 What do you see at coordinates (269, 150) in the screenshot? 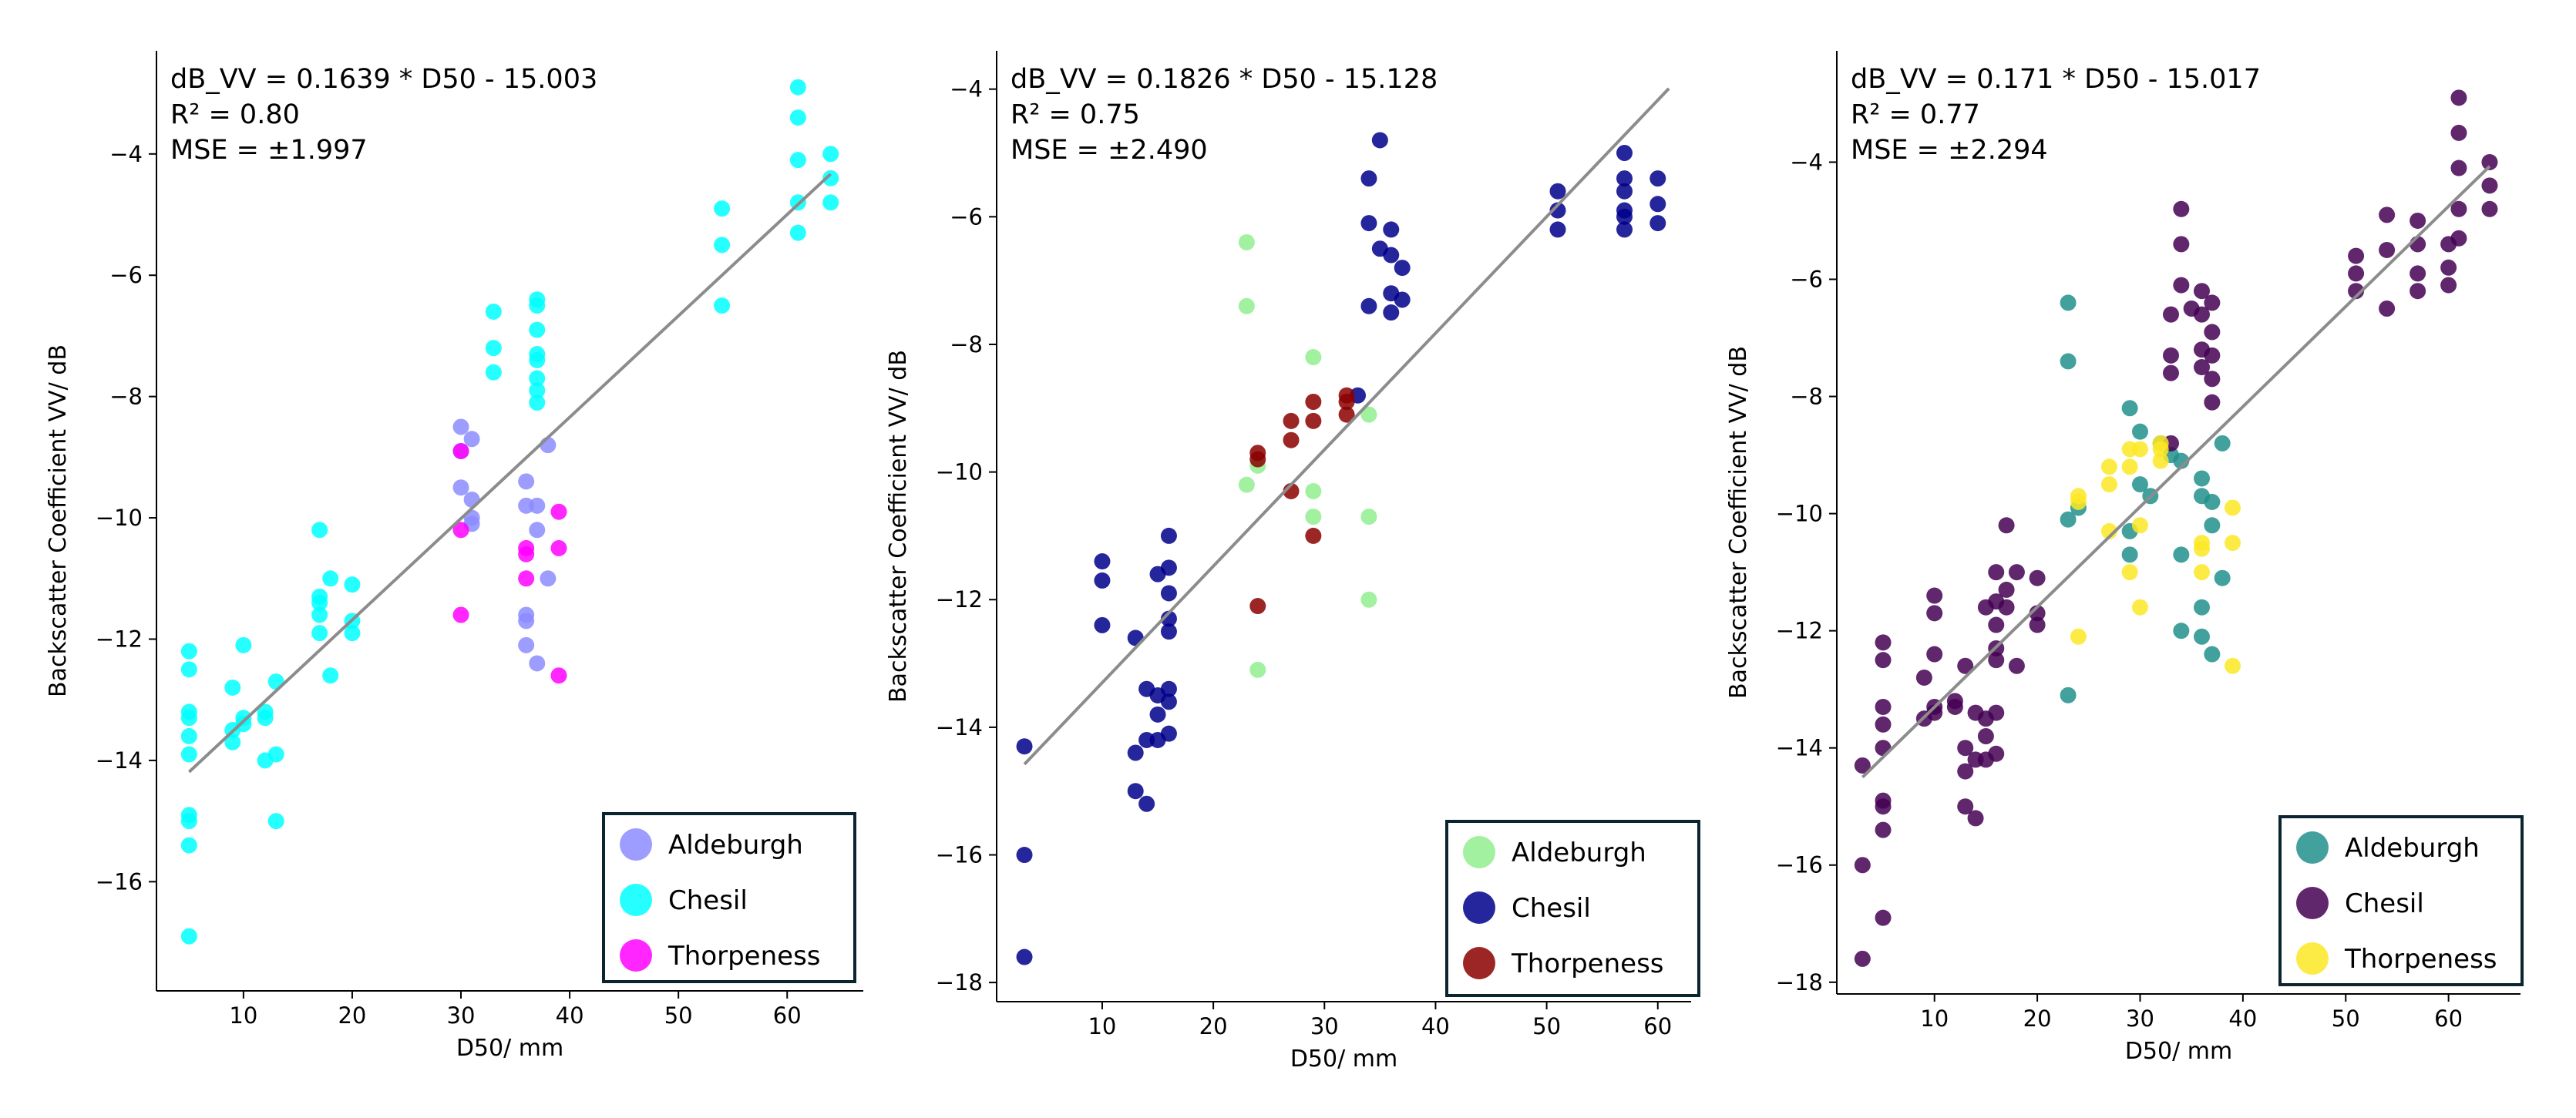
I see `regression-annotation-line: MSE = ±1.997` at bounding box center [269, 150].